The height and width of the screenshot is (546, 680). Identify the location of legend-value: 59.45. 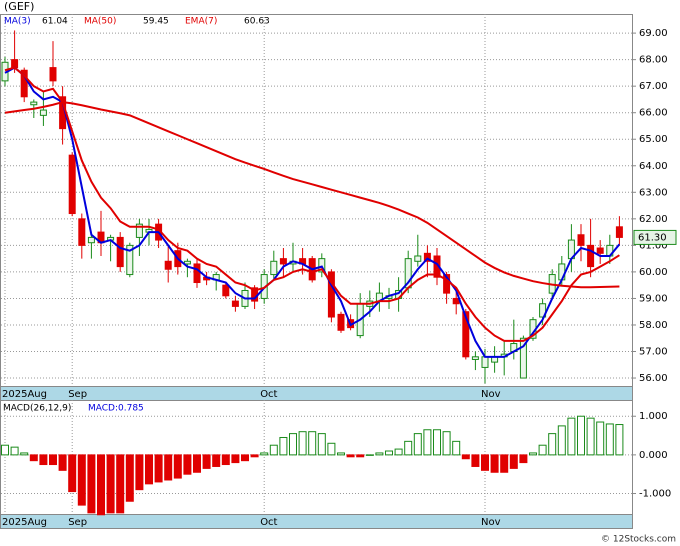
(156, 22).